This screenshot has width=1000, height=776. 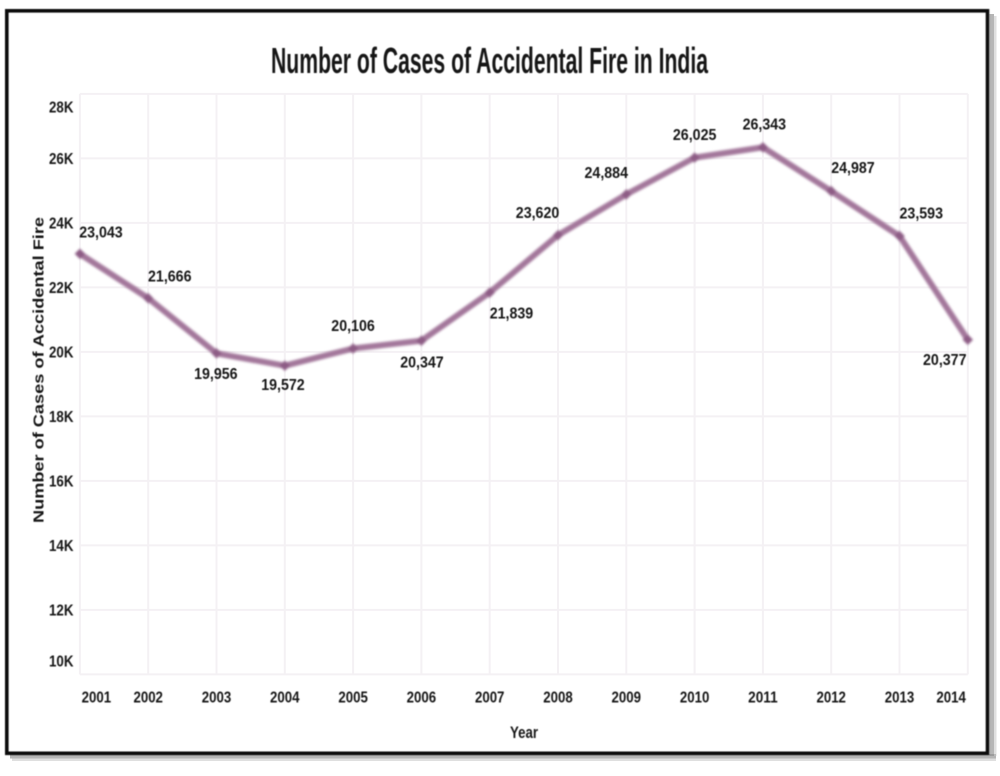 What do you see at coordinates (695, 135) in the screenshot?
I see `svg-text: 26,025` at bounding box center [695, 135].